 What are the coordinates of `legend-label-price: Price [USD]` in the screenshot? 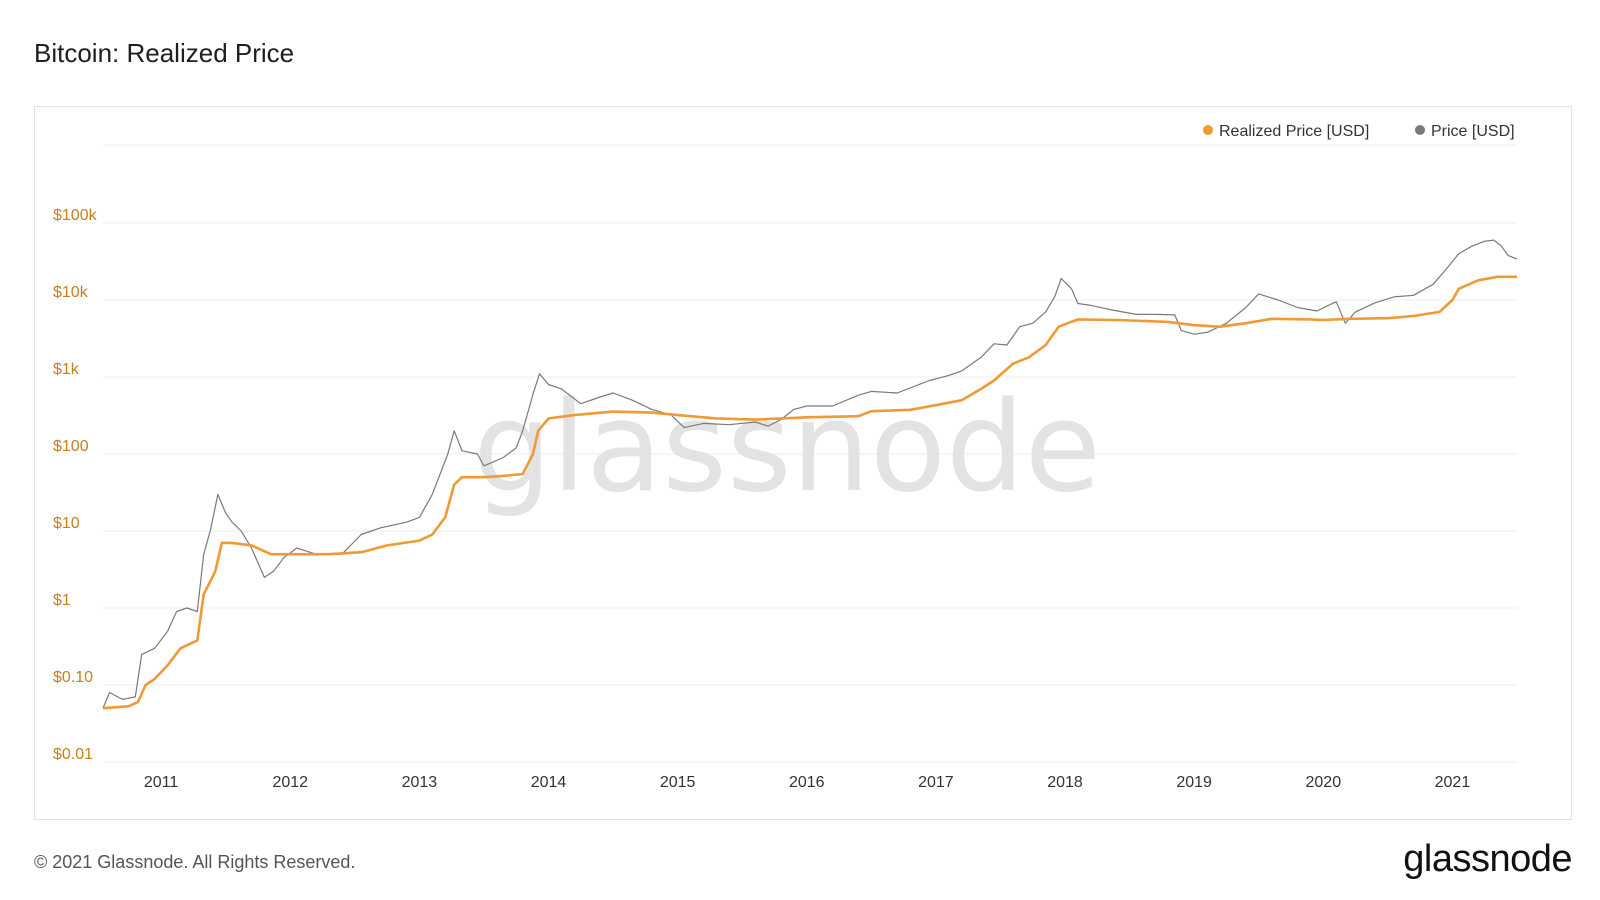 It's located at (1473, 131).